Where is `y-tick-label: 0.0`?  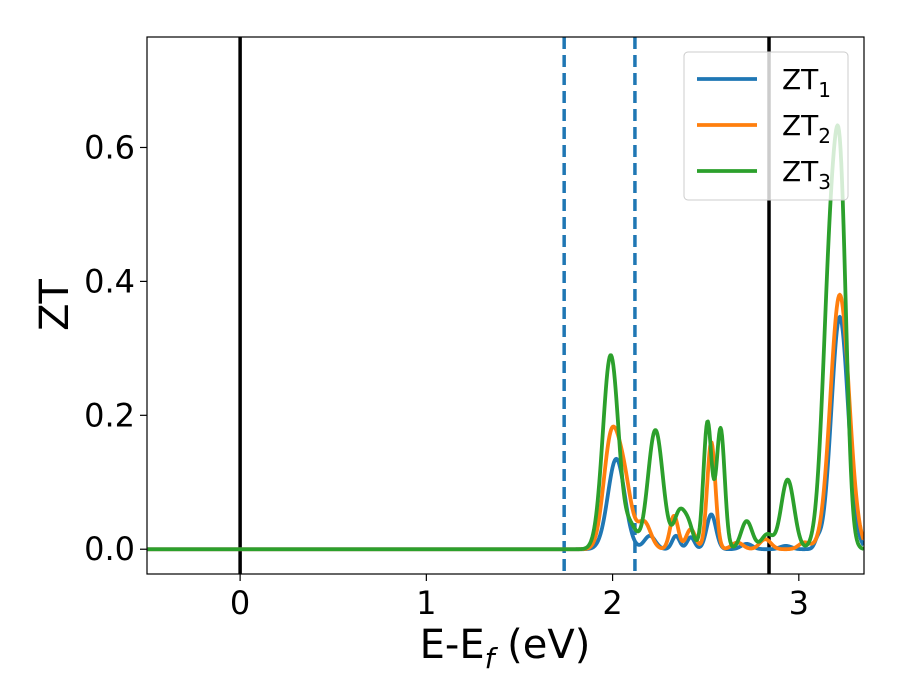
y-tick-label: 0.0 is located at coordinates (109, 549).